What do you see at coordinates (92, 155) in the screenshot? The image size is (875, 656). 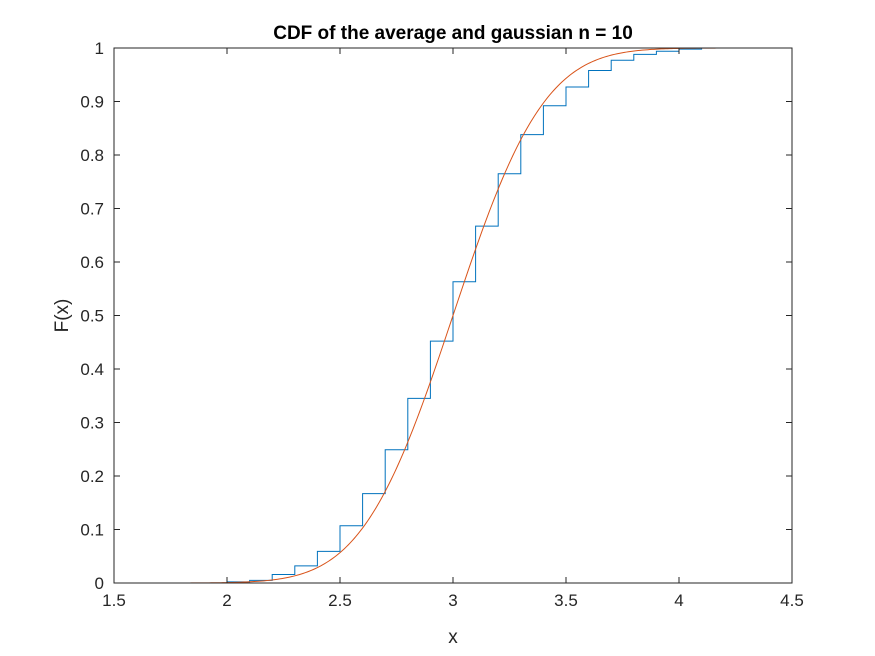 I see `y-tick-label: 0.8` at bounding box center [92, 155].